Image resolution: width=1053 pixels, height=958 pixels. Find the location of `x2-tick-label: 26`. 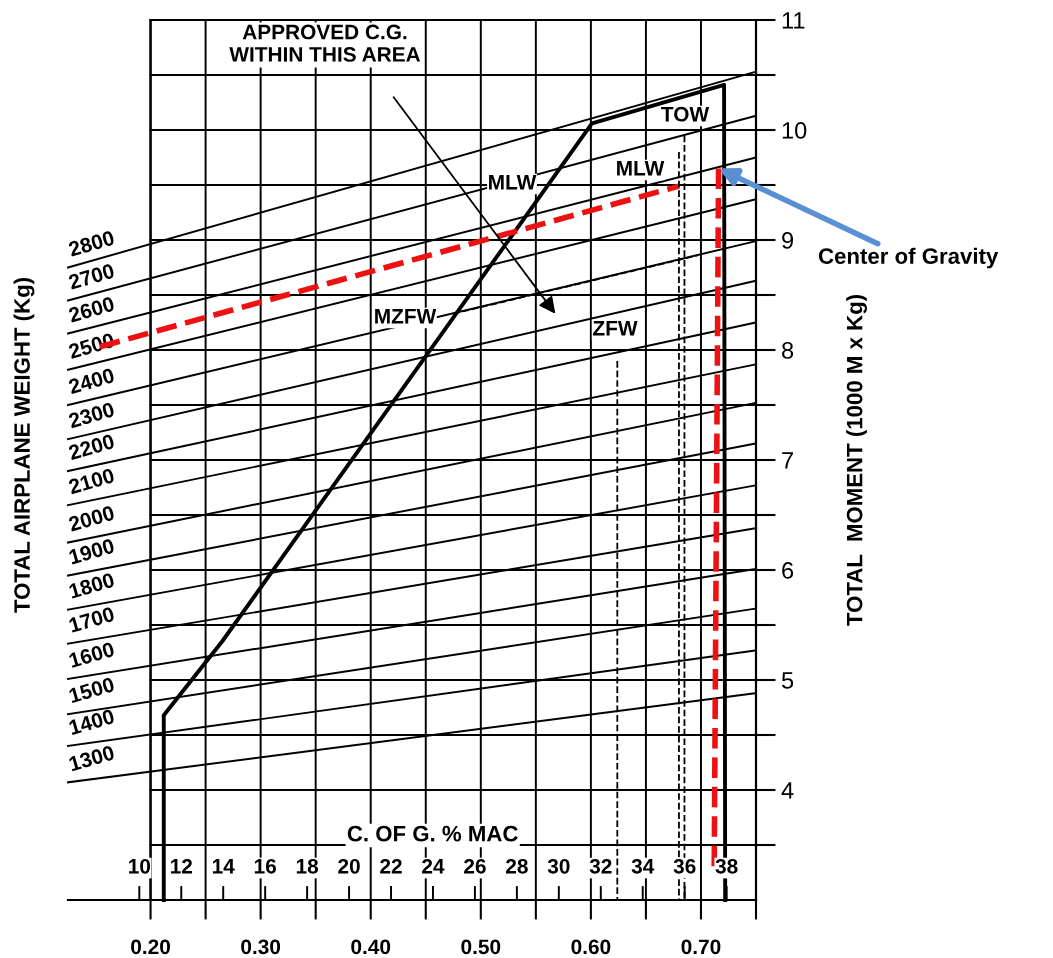

x2-tick-label: 26 is located at coordinates (475, 866).